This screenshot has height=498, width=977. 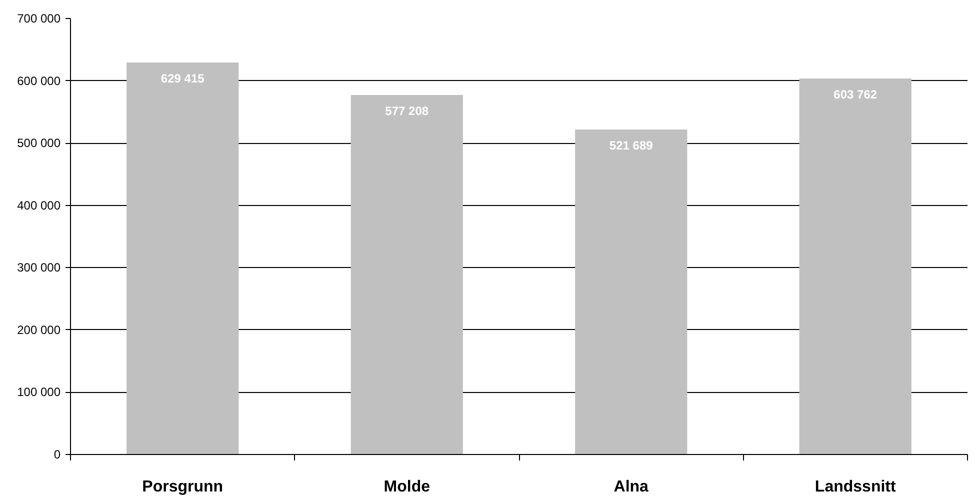 I want to click on y-tick-label: 0, so click(x=57, y=455).